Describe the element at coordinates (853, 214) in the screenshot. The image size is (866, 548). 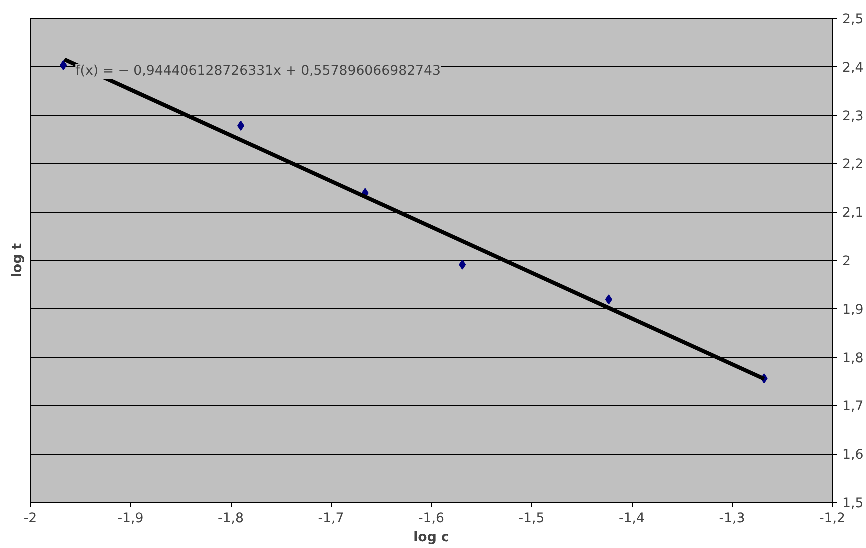
I see `y-tick-label: 2,1` at that location.